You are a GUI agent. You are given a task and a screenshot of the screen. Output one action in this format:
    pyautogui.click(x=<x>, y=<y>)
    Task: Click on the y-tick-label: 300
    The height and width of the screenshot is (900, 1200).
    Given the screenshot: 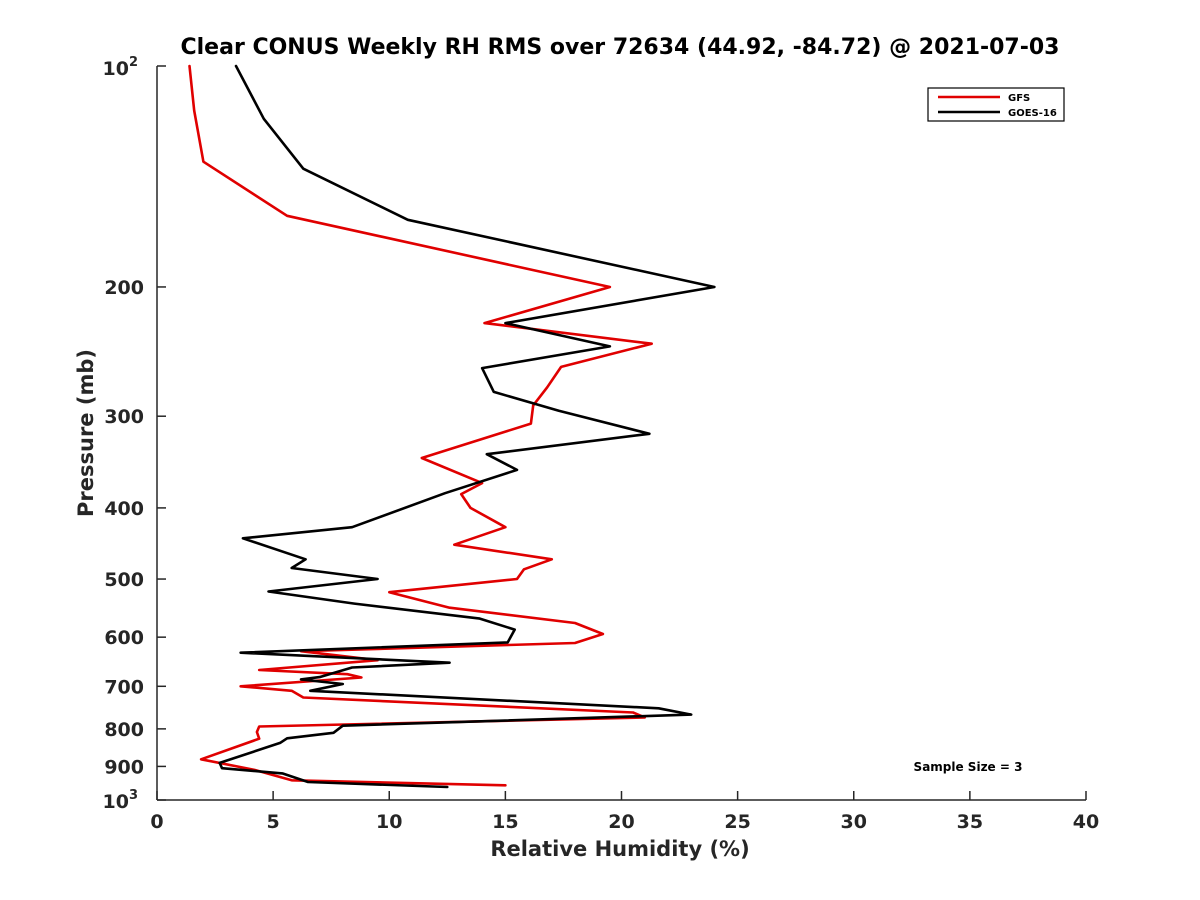 What is the action you would take?
    pyautogui.click(x=124, y=417)
    